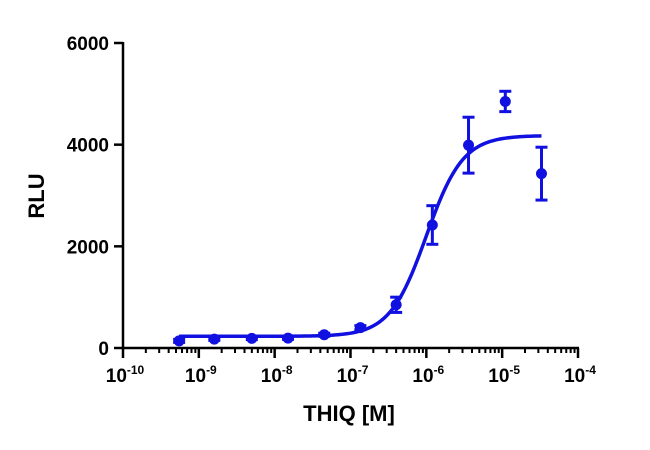 The height and width of the screenshot is (450, 650). I want to click on x-tick-label: 10⁻⁴, so click(580, 375).